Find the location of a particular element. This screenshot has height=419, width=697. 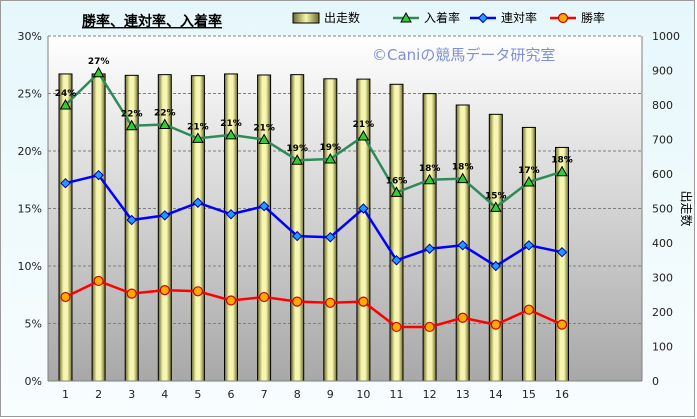

y-right-tick-label: 0 is located at coordinates (655, 381).